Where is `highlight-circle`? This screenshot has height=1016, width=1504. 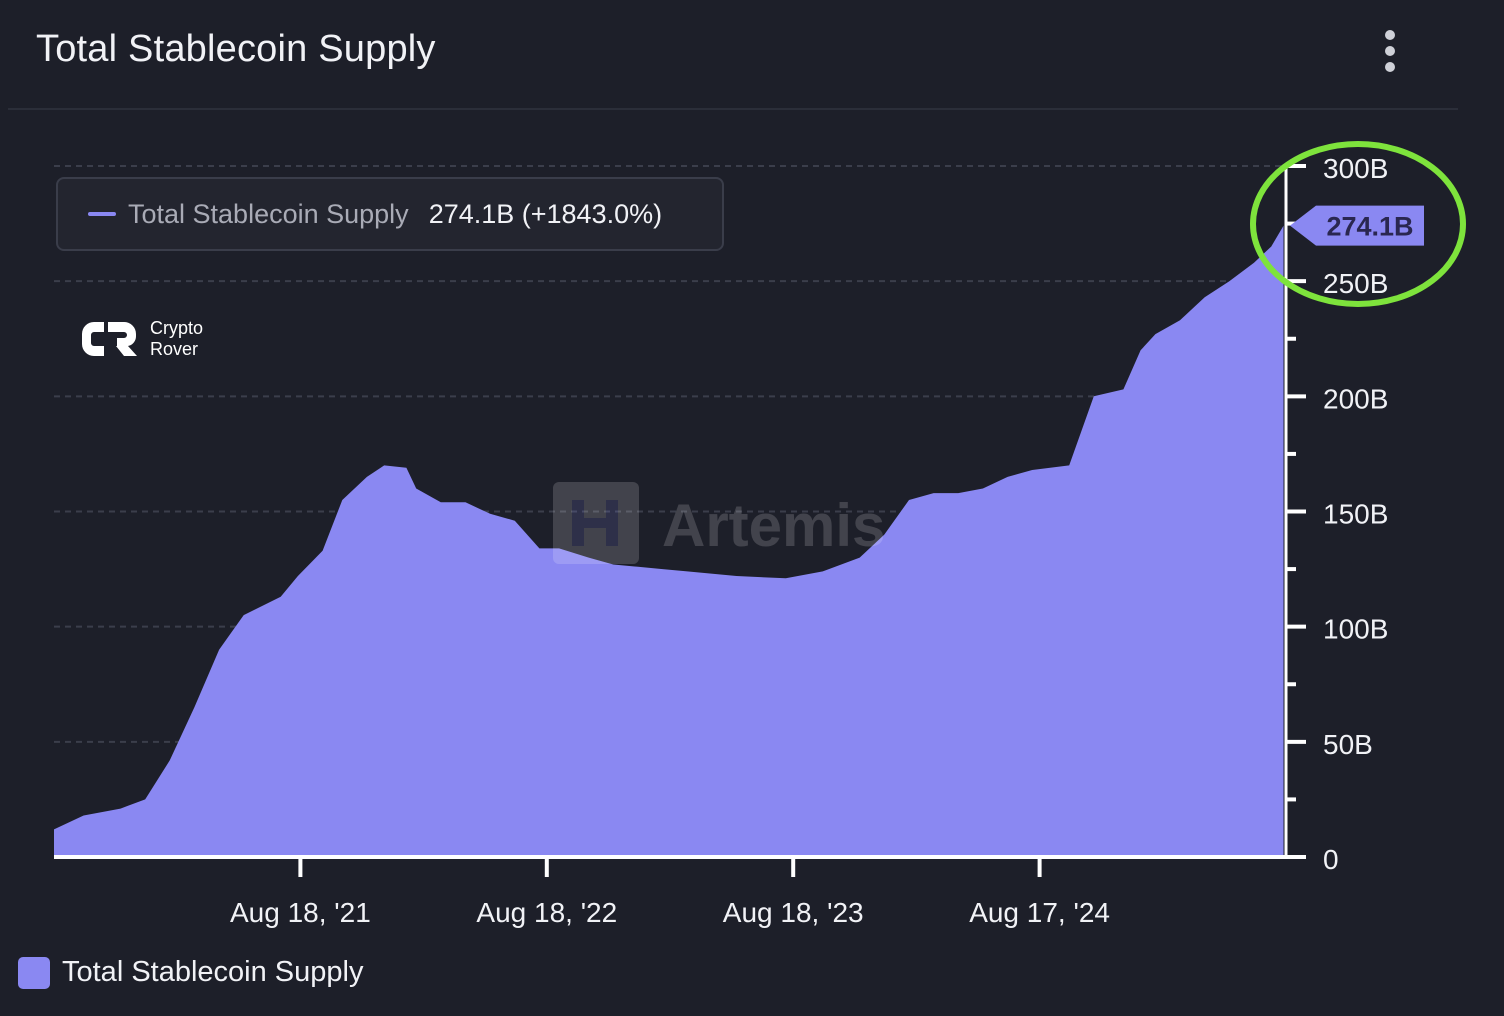 highlight-circle is located at coordinates (1358, 224).